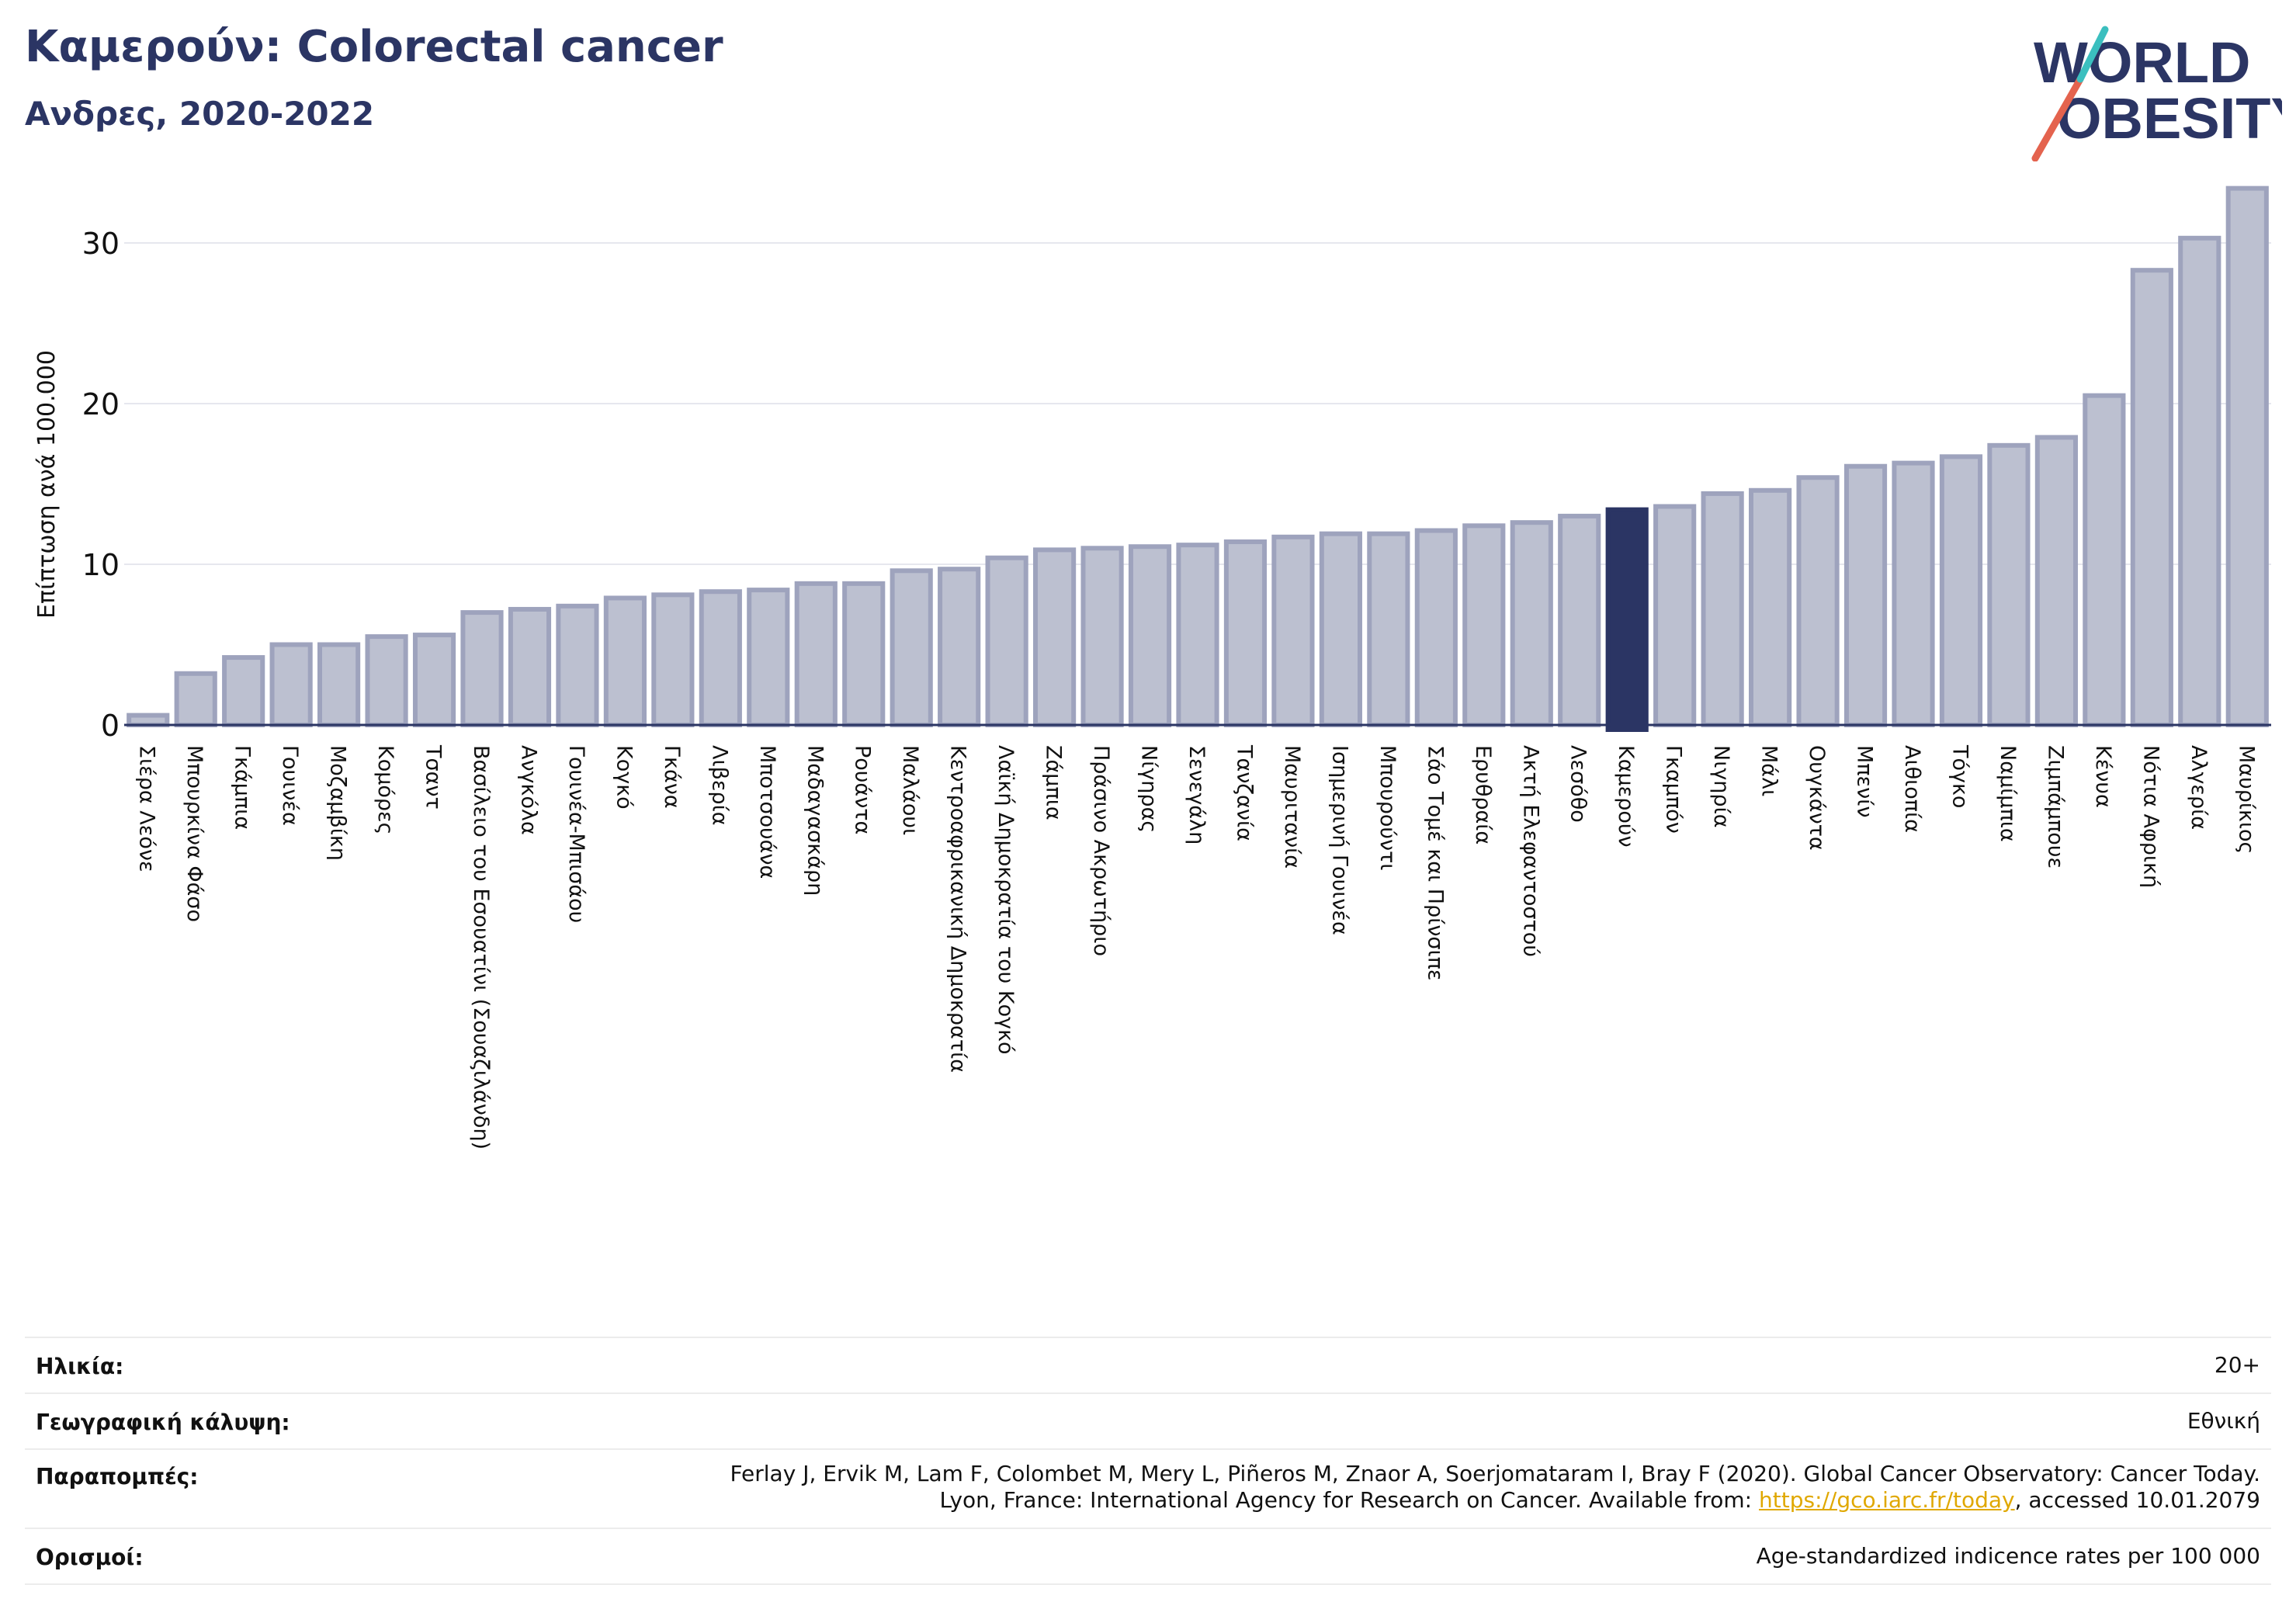 The width and height of the screenshot is (2296, 1623). Describe the element at coordinates (2008, 793) in the screenshot. I see `x-tick-label: Ναμίμπια` at that location.